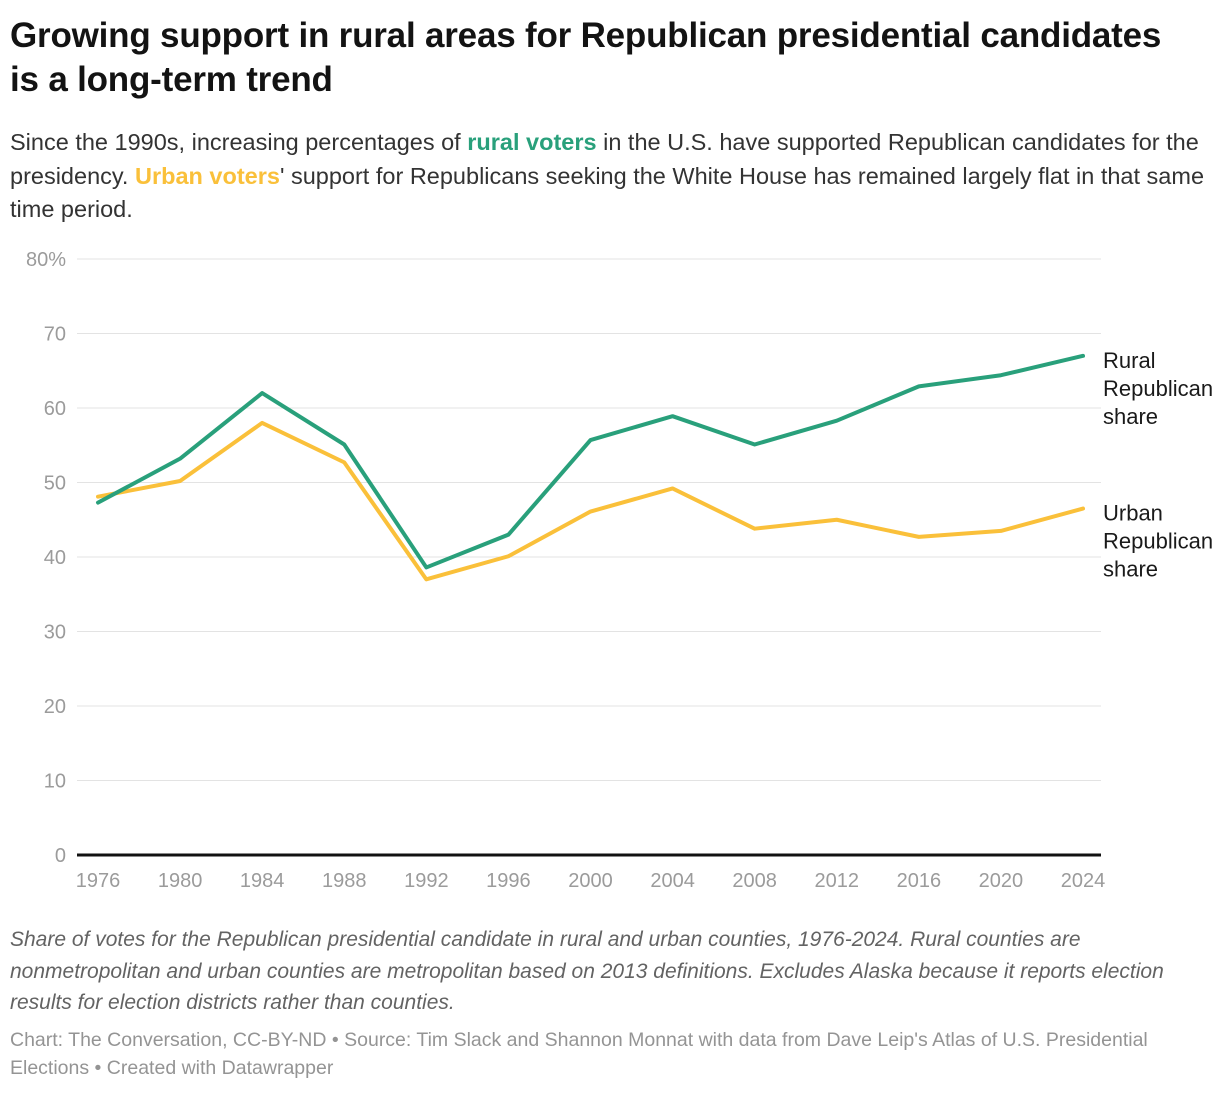 This screenshot has width=1220, height=1102. Describe the element at coordinates (1158, 541) in the screenshot. I see `series-label-urban: Republican` at that location.